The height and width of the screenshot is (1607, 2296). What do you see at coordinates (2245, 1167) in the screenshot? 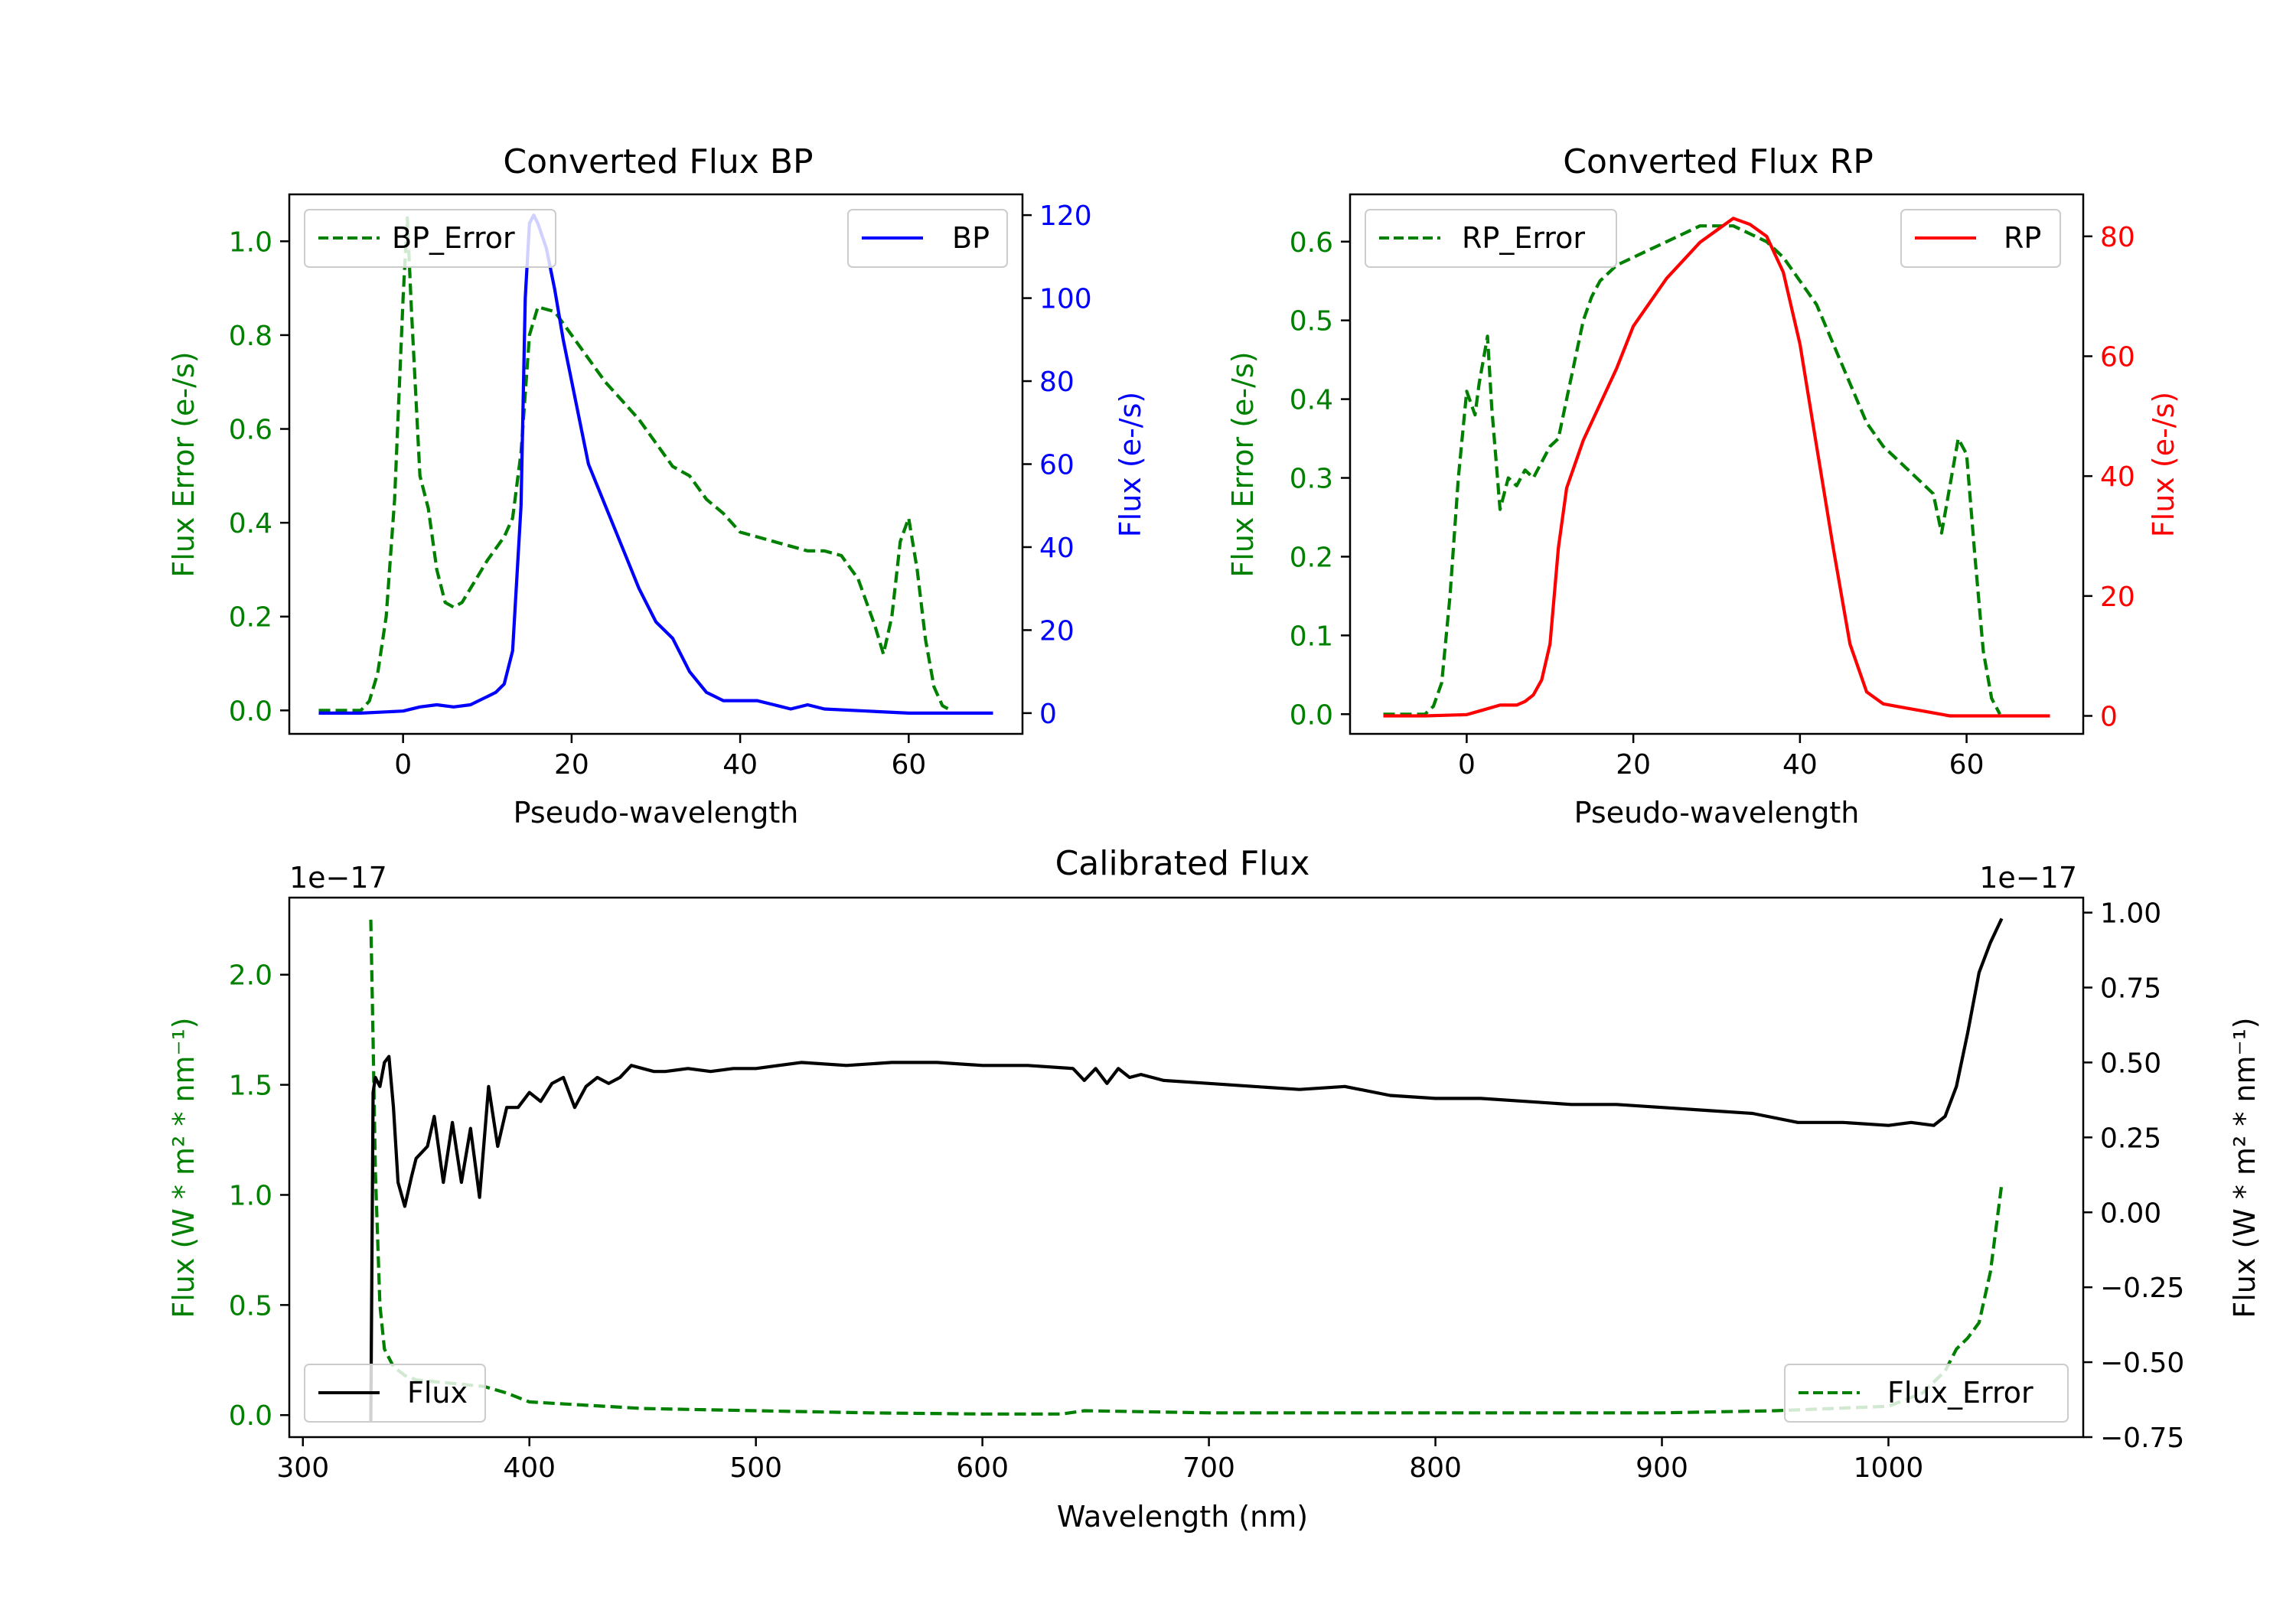
I see `calibrated-right-y-axis-label: Flux (W * m² * nm⁻¹)` at bounding box center [2245, 1167].